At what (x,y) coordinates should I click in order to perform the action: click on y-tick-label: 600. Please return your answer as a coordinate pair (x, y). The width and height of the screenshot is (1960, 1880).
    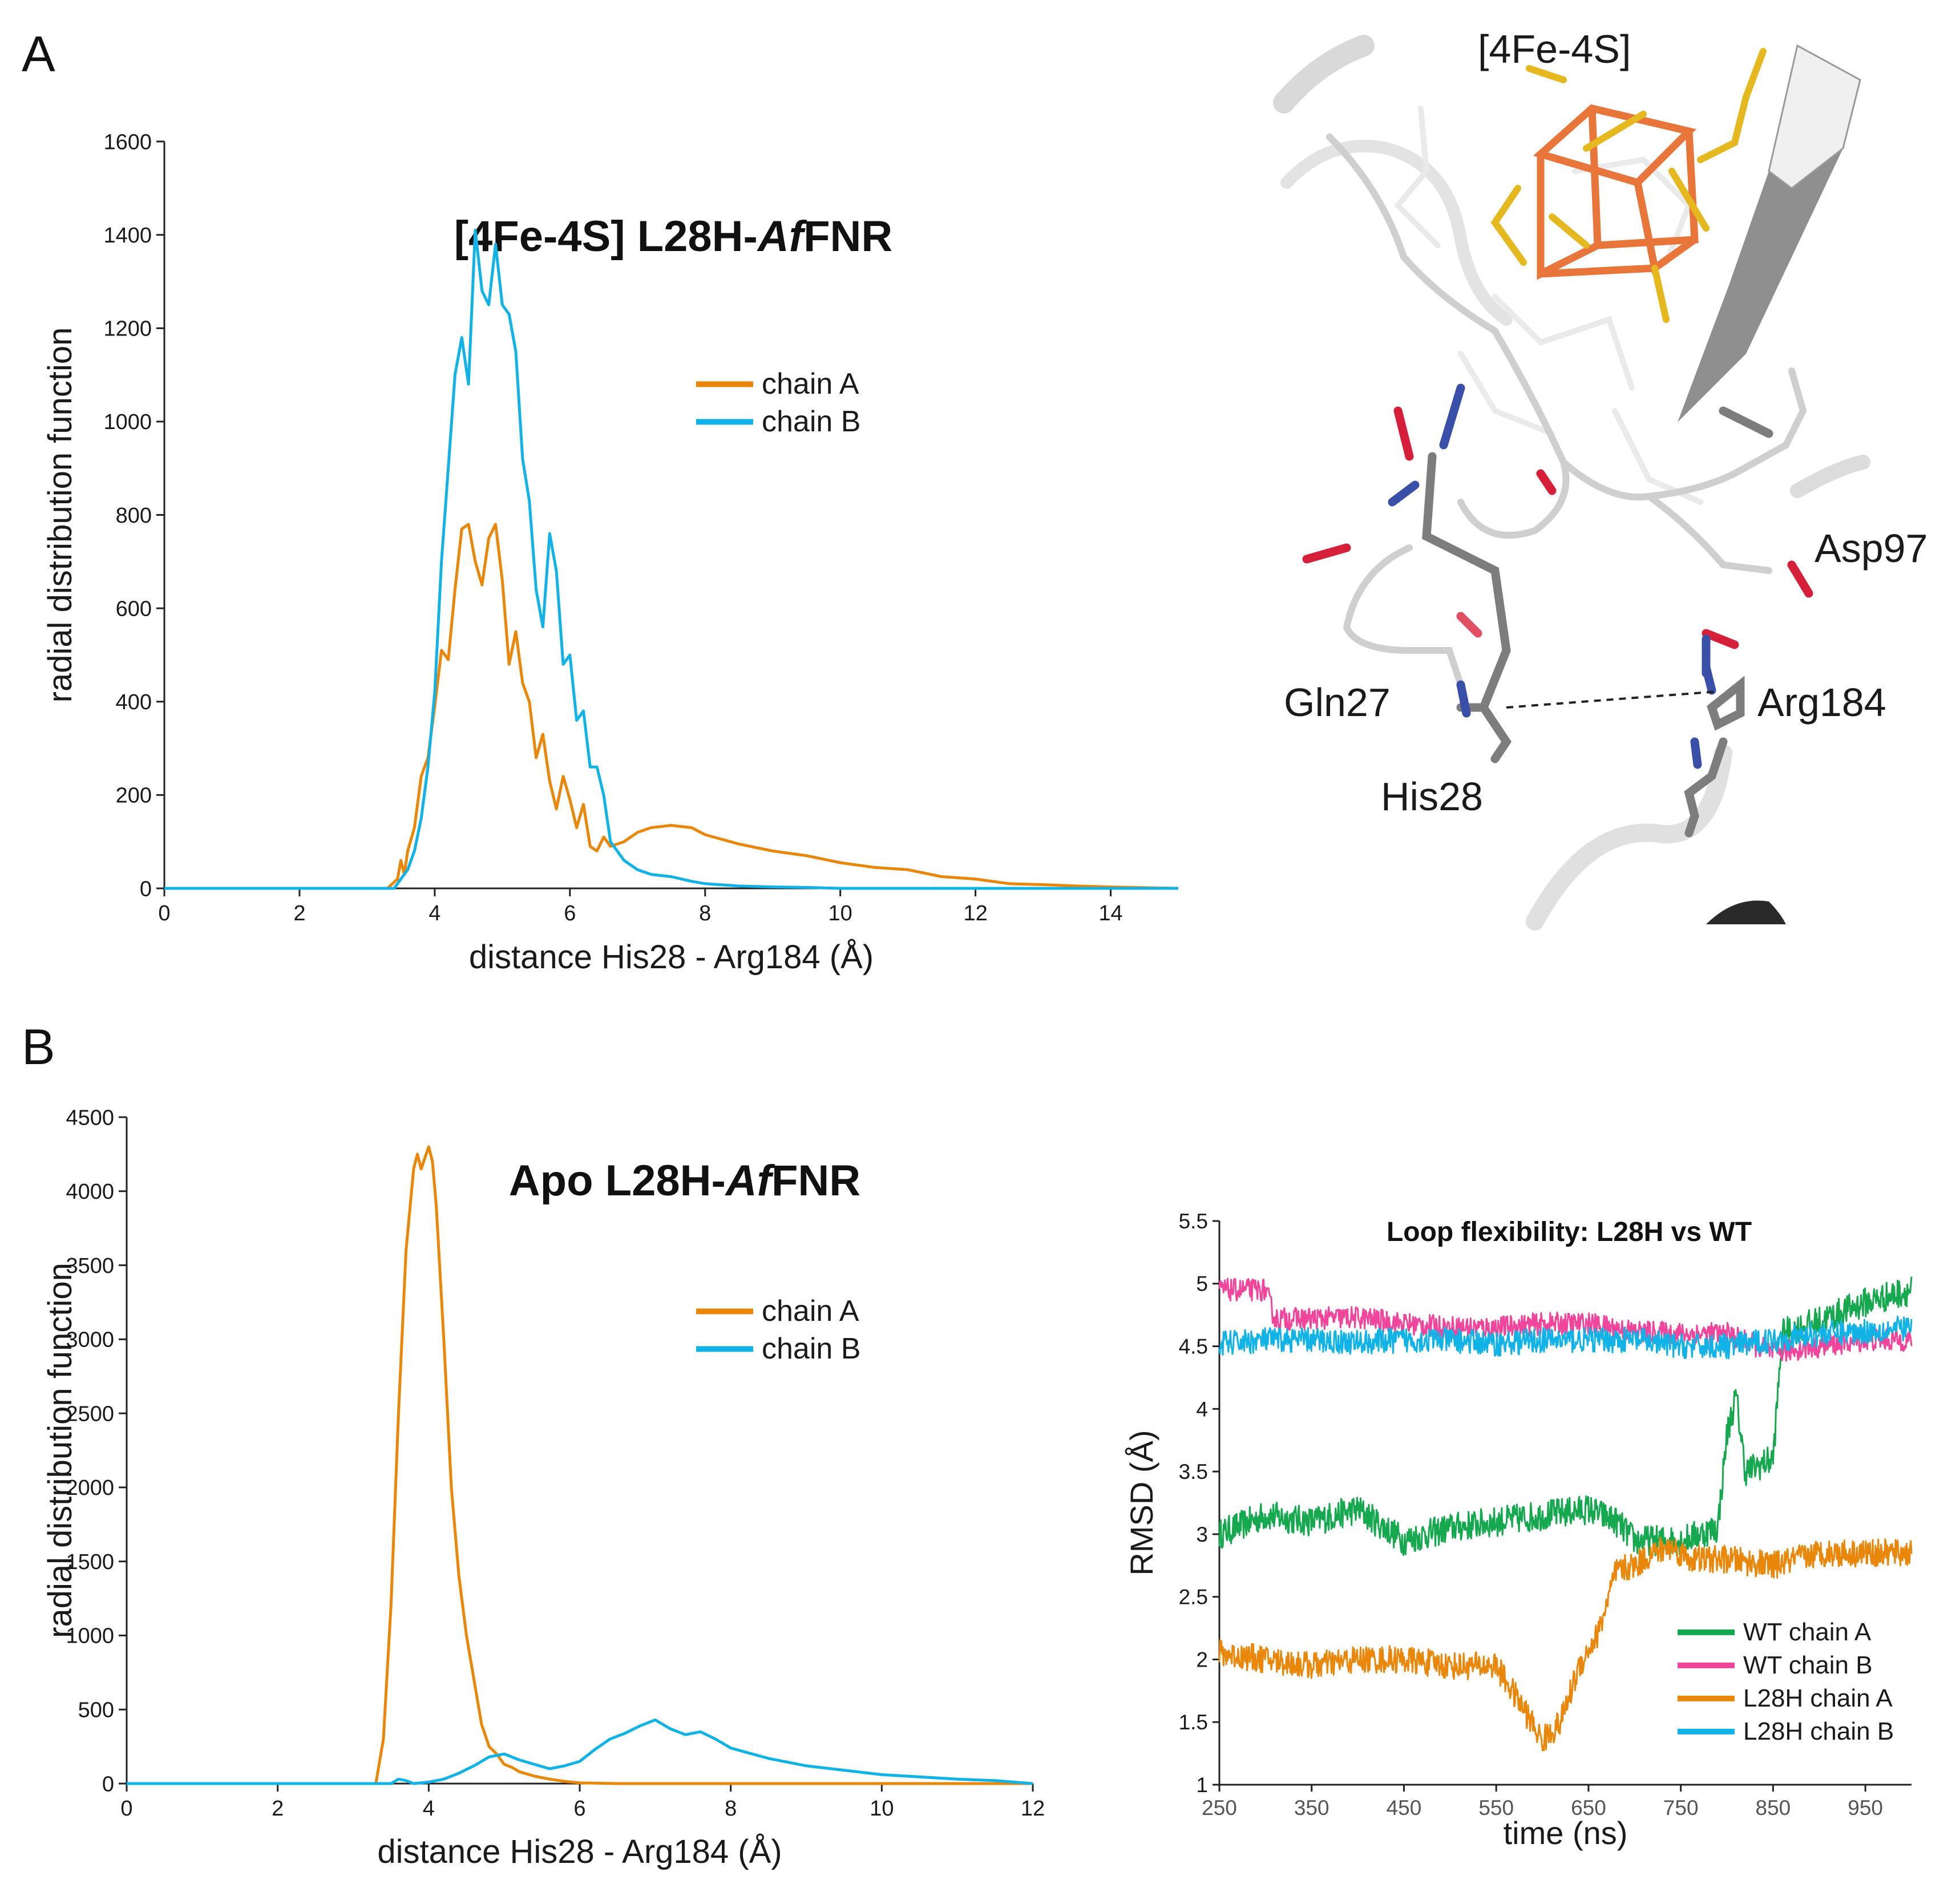
    Looking at the image, I should click on (134, 609).